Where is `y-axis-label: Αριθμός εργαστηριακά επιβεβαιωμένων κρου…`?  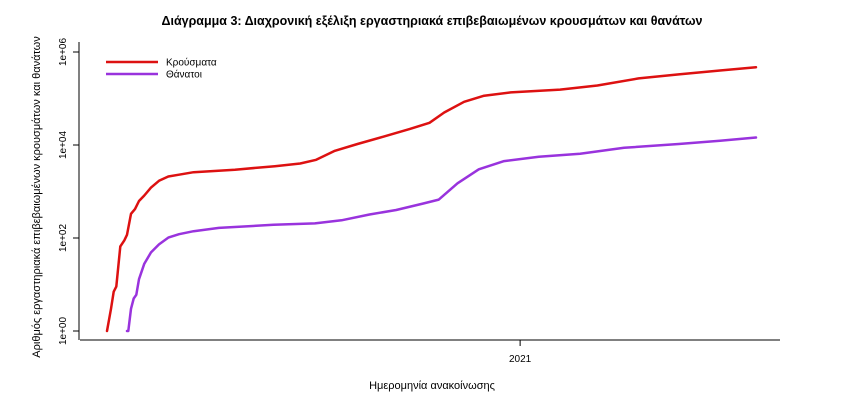 y-axis-label: Αριθμός εργαστηριακά επιβεβαιωμένων κρου… is located at coordinates (37, 197).